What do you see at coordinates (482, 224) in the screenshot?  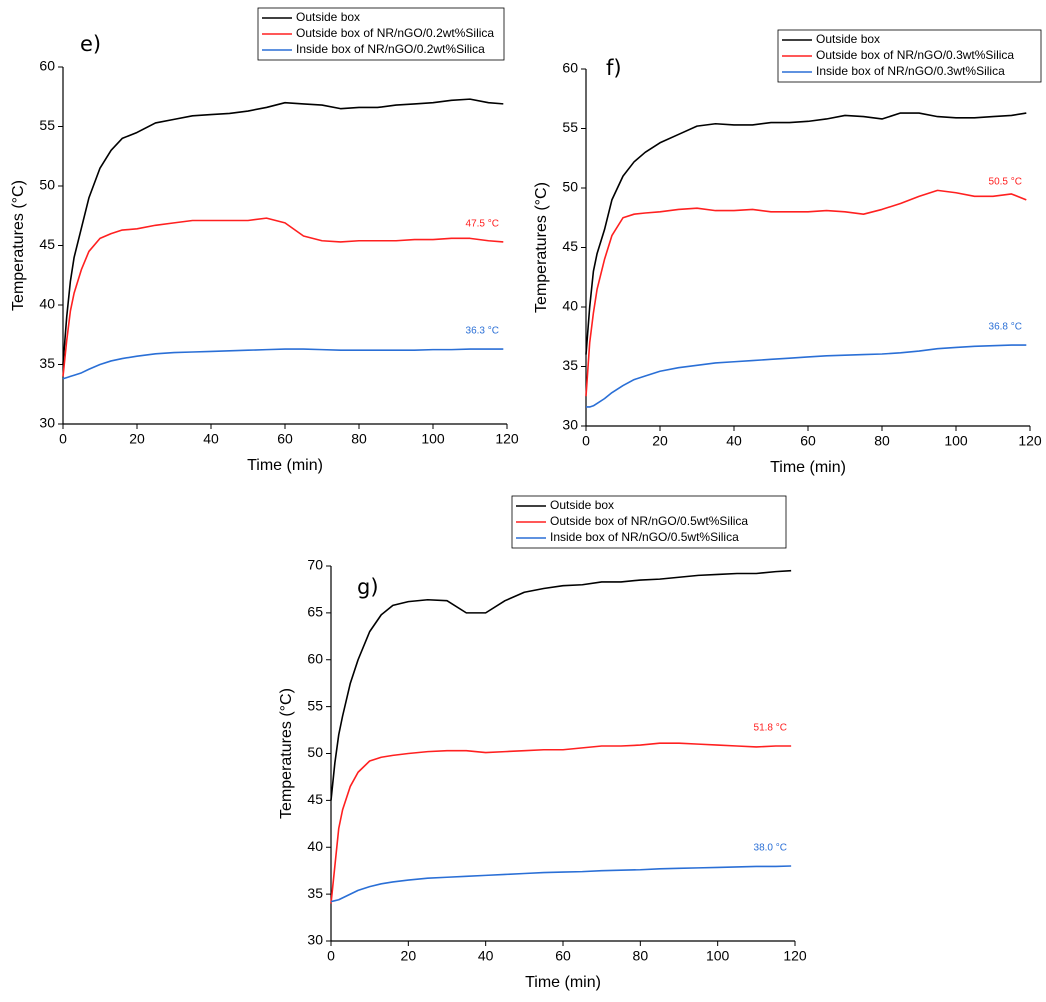 I see `end-label: 47.5 °C` at bounding box center [482, 224].